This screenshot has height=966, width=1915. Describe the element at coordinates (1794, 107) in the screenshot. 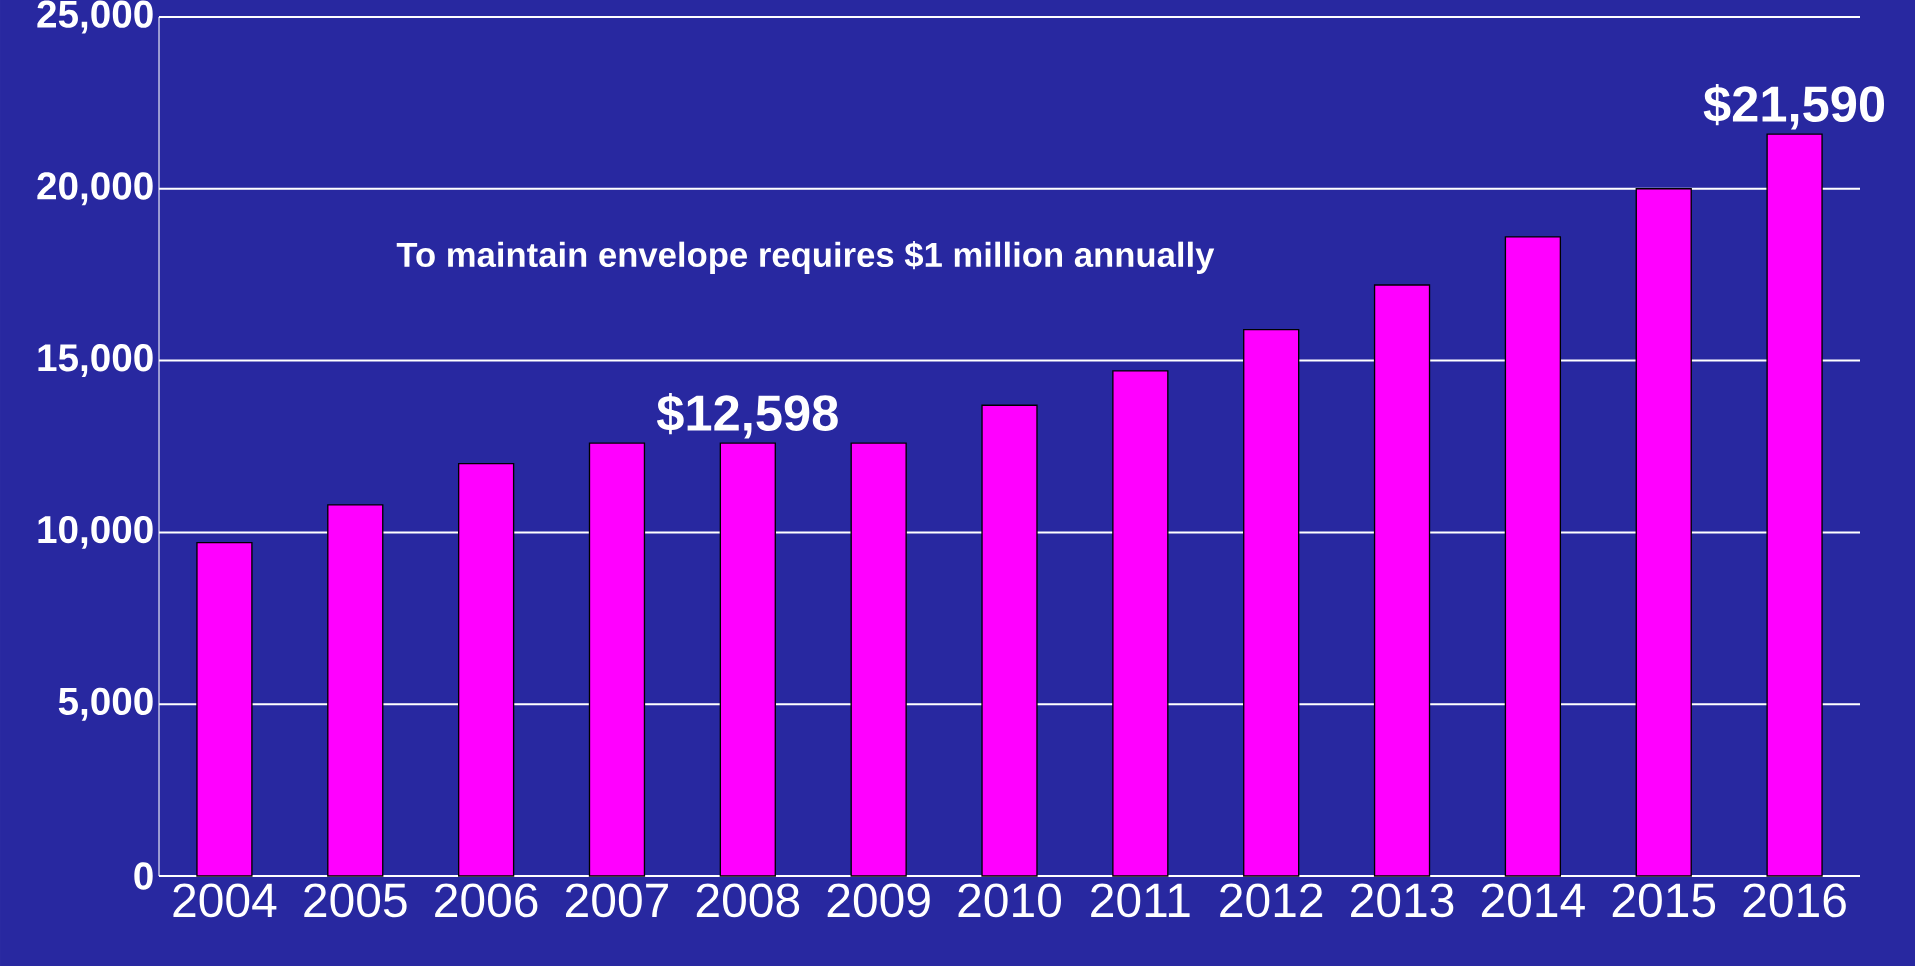

I see `data-label: $21,590` at that location.